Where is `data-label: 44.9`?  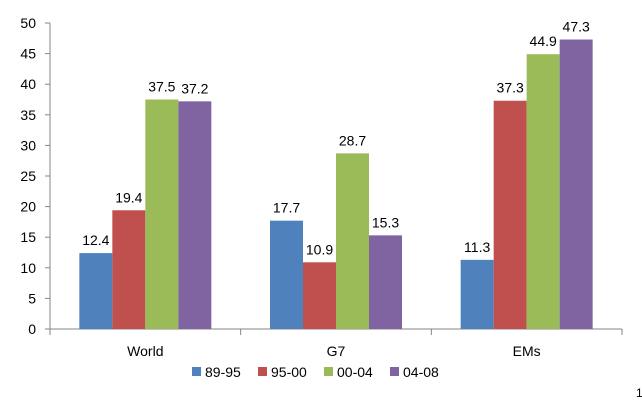
data-label: 44.9 is located at coordinates (543, 41).